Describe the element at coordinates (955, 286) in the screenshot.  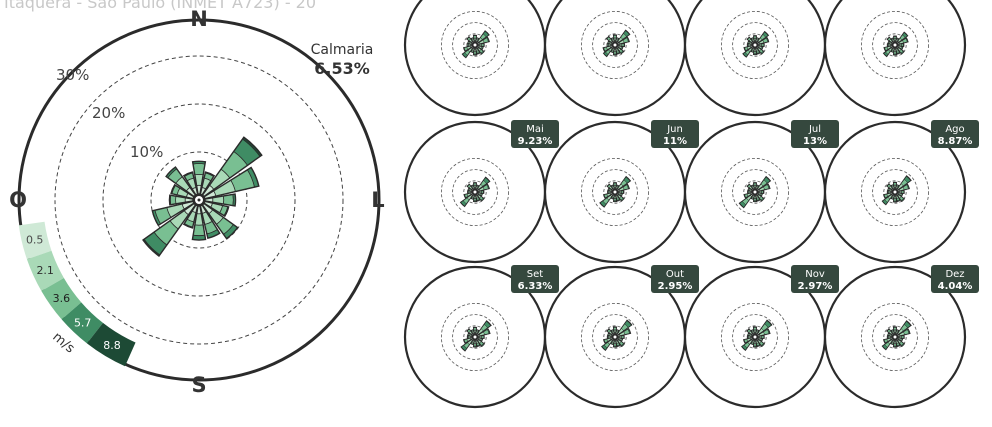
I see `month-calm-value: 4.04%` at that location.